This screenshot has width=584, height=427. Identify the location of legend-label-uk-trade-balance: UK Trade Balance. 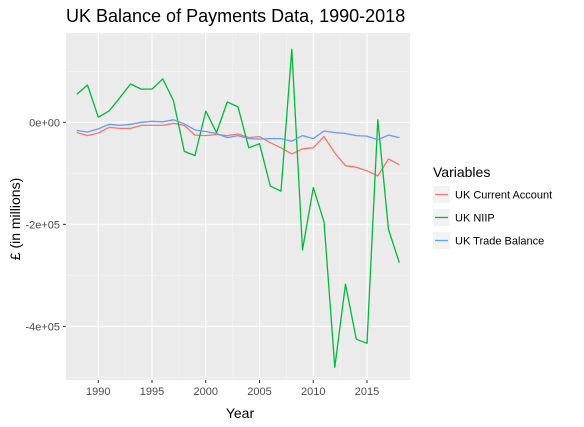
(499, 242).